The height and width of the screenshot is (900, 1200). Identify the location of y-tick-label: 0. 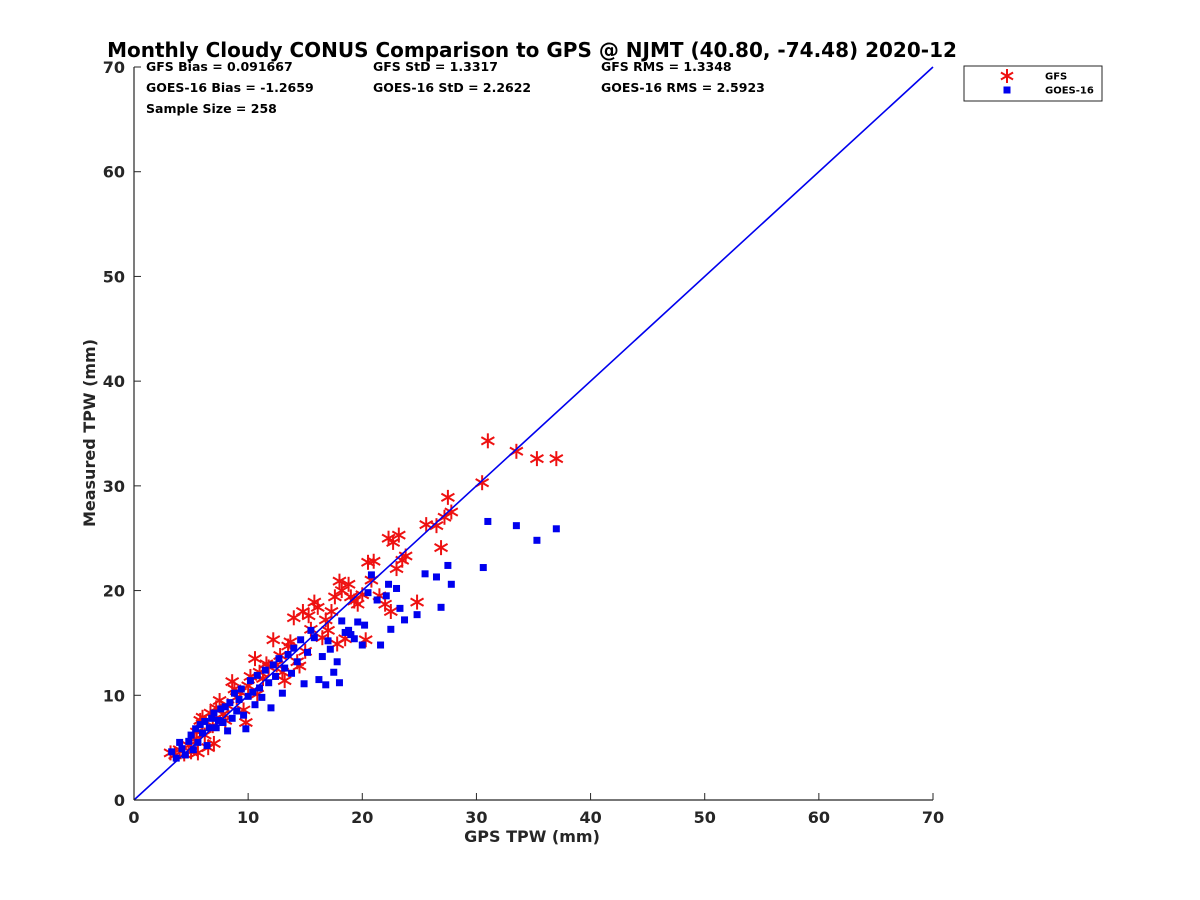
(119, 800).